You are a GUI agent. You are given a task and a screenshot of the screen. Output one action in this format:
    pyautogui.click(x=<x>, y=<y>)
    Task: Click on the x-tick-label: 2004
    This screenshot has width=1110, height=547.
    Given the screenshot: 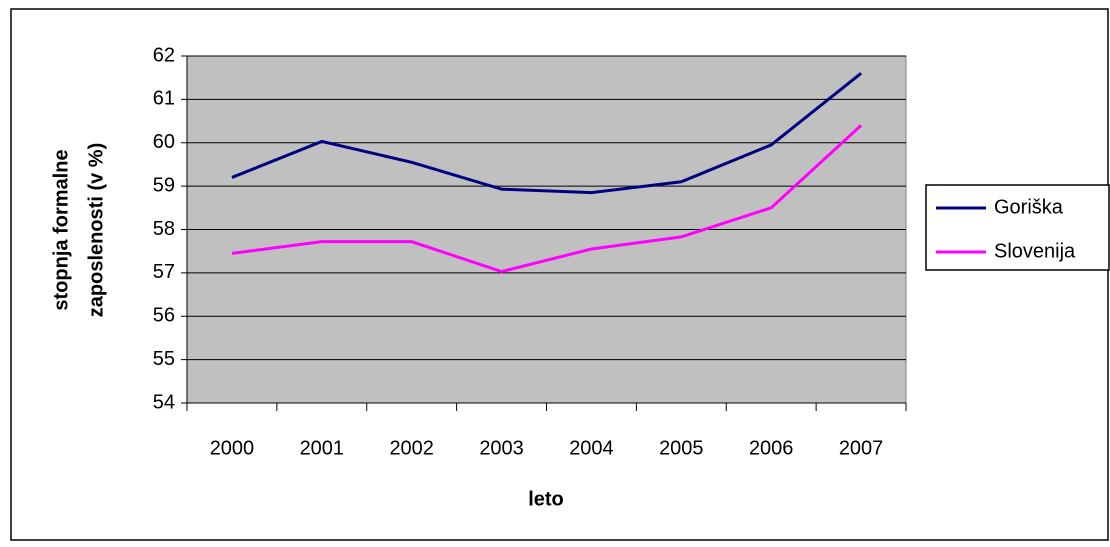 What is the action you would take?
    pyautogui.click(x=591, y=448)
    